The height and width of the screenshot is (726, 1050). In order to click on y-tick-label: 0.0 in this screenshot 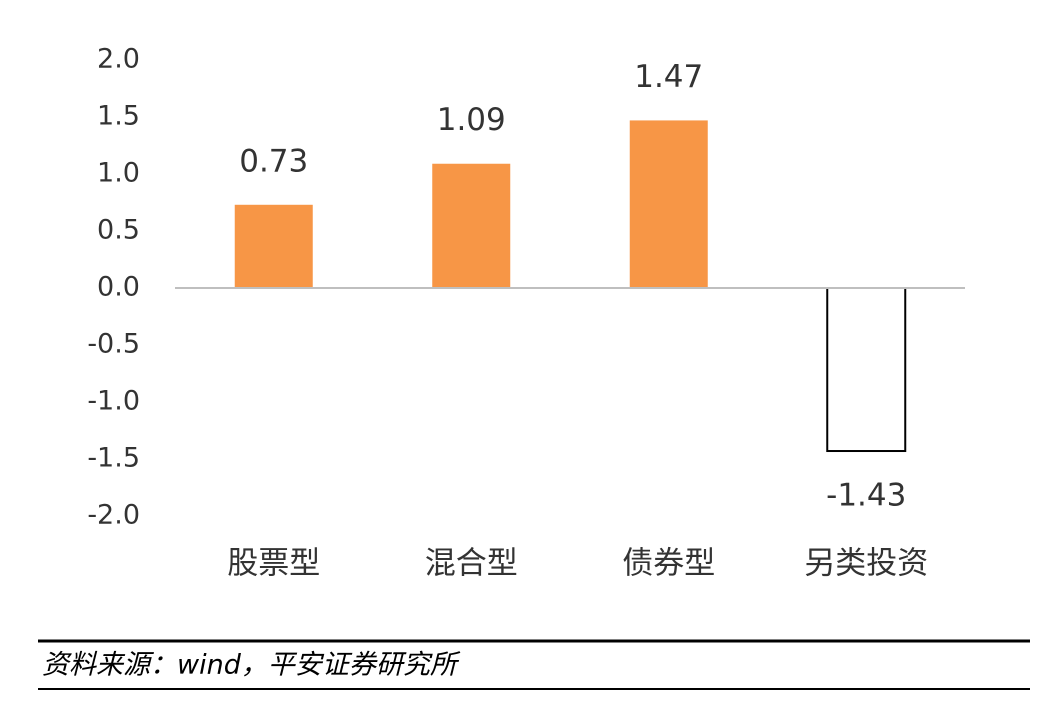, I will do `click(118, 287)`.